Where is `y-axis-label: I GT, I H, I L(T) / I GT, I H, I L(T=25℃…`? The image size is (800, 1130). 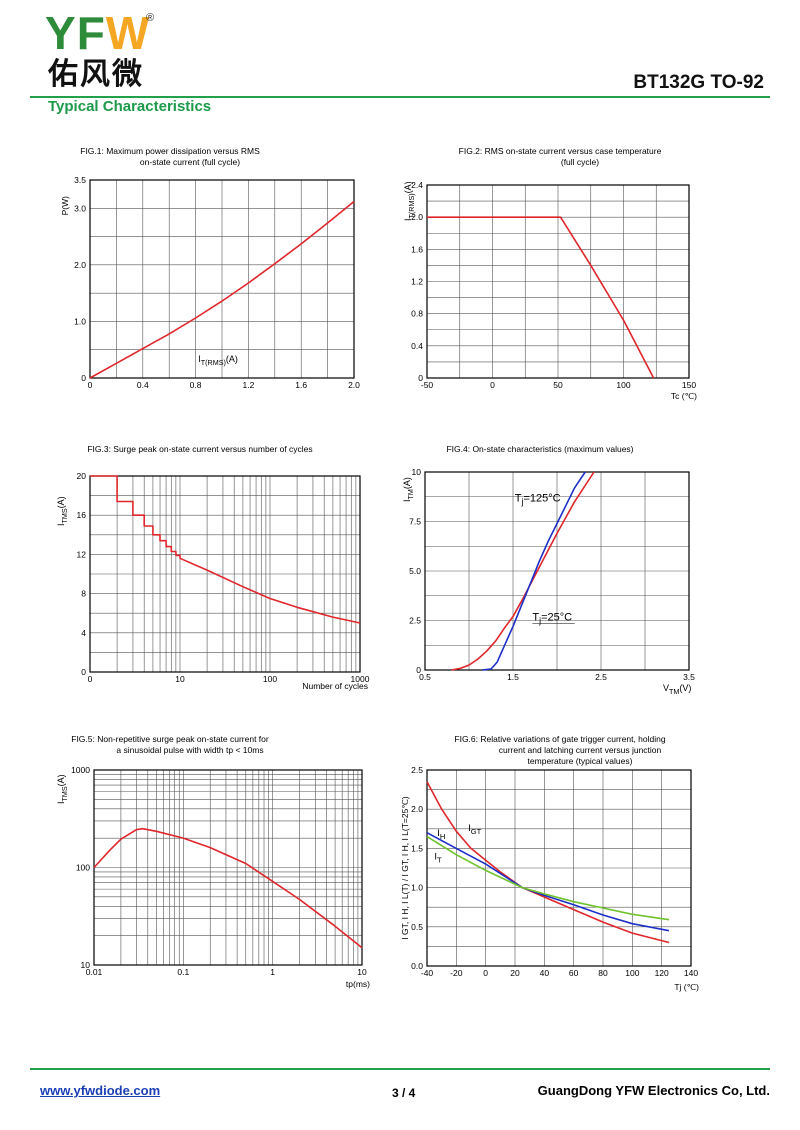 y-axis-label: I GT, I H, I L(T) / I GT, I H, I L(T=25℃… is located at coordinates (405, 868).